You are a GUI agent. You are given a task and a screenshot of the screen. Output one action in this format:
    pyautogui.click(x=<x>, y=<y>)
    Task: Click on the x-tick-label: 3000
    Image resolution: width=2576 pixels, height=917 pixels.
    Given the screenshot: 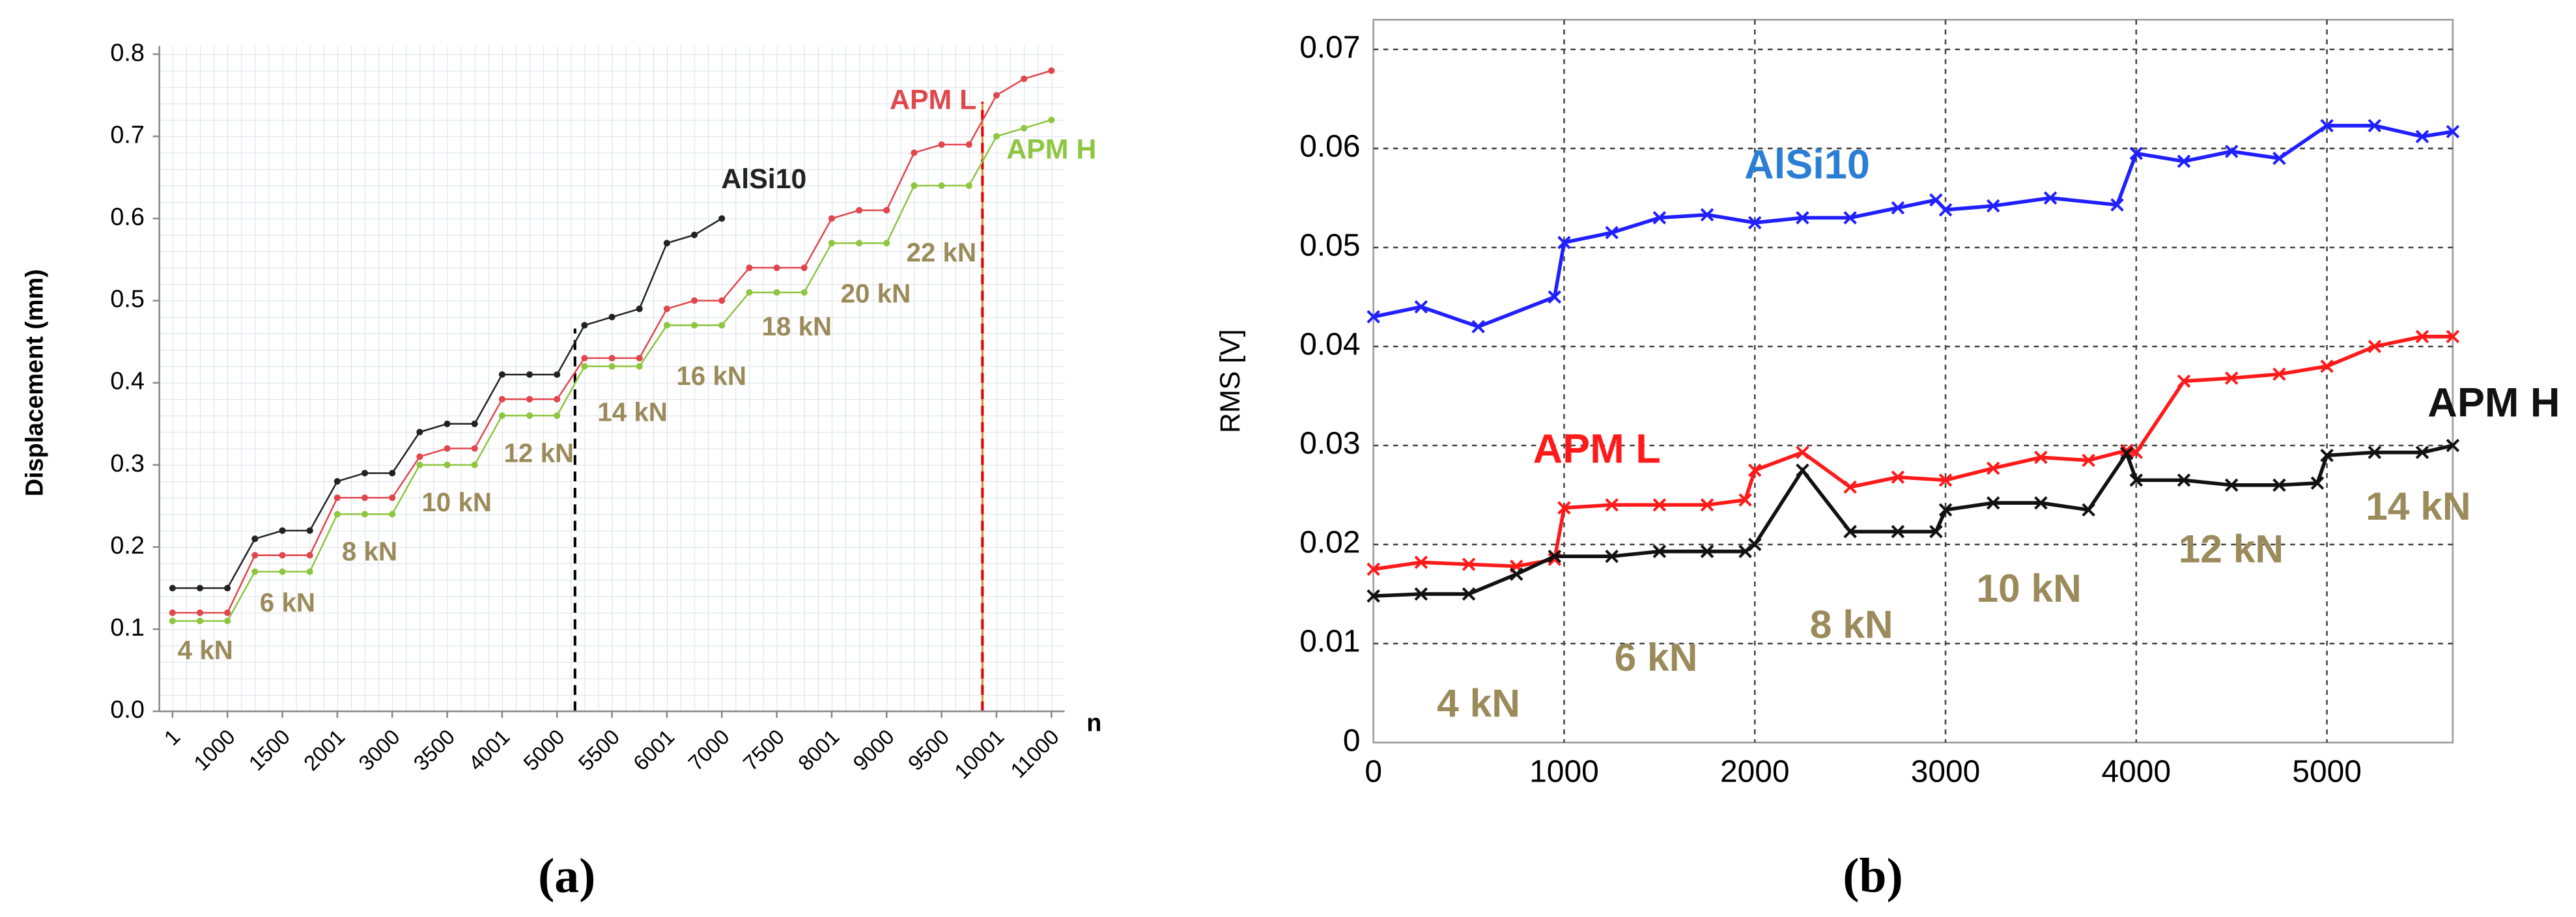 What is the action you would take?
    pyautogui.click(x=1946, y=772)
    